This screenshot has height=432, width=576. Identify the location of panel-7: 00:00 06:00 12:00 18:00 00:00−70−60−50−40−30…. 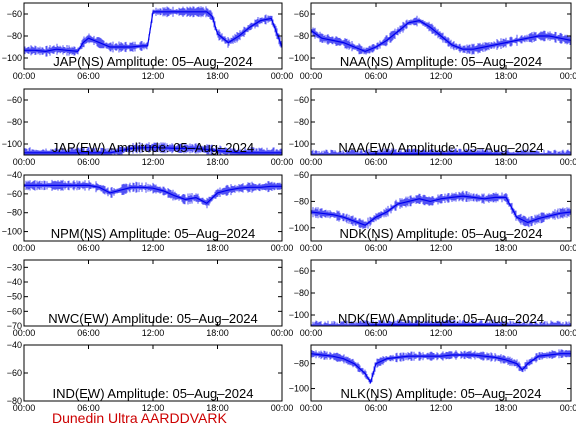
(150, 298).